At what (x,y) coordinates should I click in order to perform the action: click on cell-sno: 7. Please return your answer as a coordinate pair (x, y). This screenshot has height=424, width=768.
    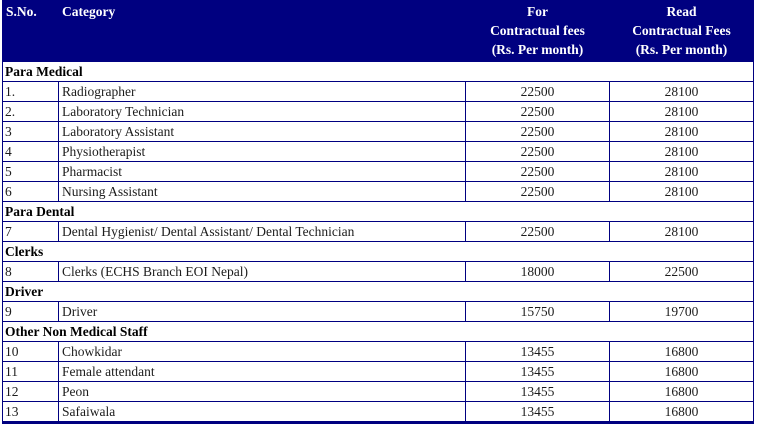
    Looking at the image, I should click on (30, 231).